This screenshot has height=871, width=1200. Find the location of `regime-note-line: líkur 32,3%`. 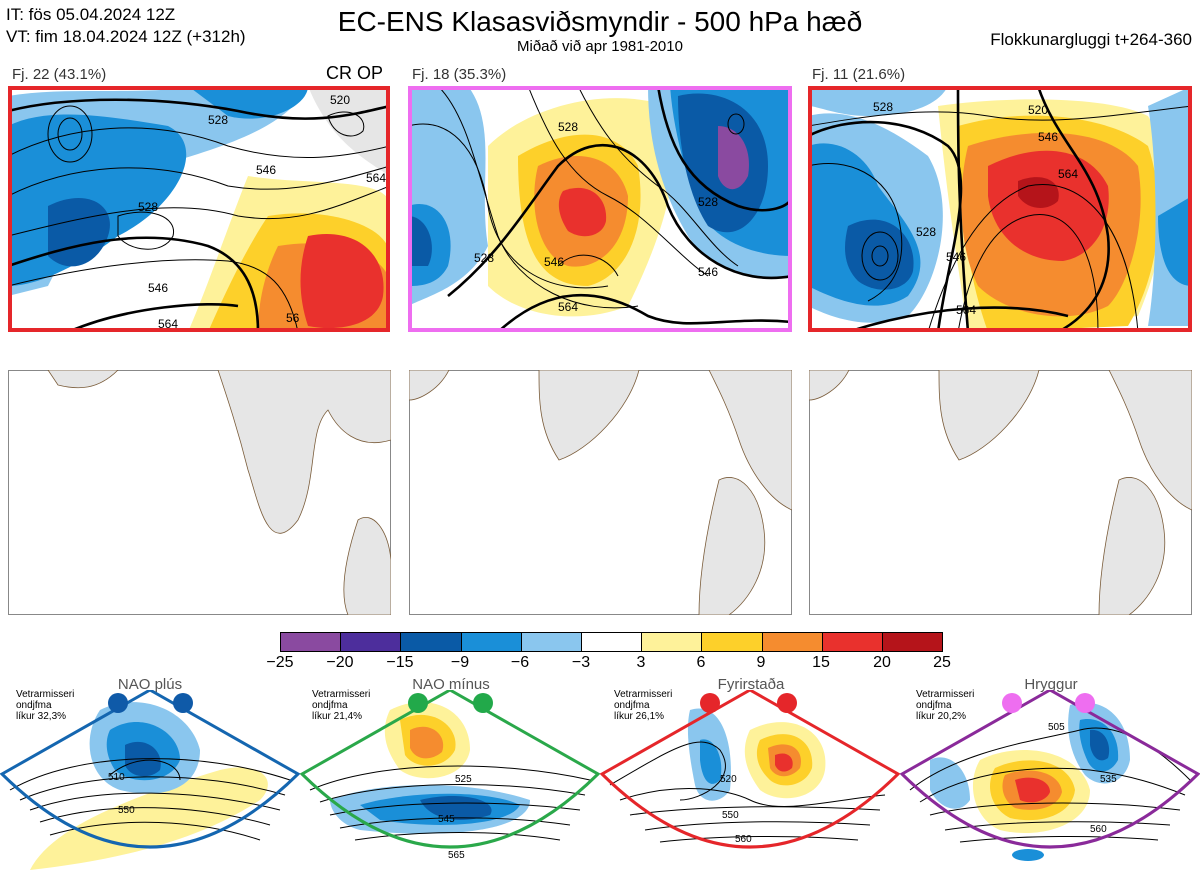

regime-note-line: líkur 32,3% is located at coordinates (41, 716).